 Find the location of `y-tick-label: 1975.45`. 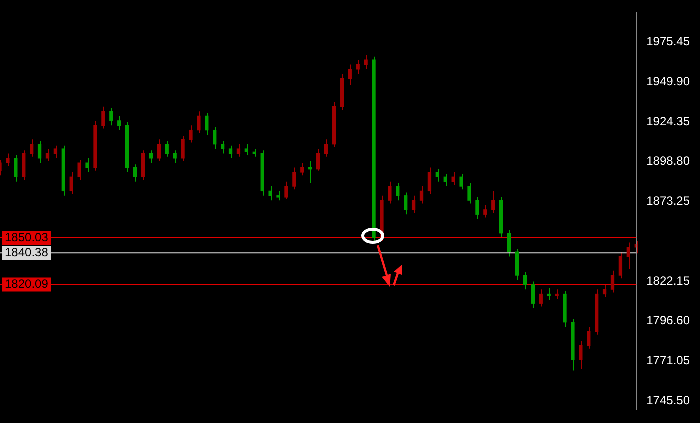

y-tick-label: 1975.45 is located at coordinates (668, 41).